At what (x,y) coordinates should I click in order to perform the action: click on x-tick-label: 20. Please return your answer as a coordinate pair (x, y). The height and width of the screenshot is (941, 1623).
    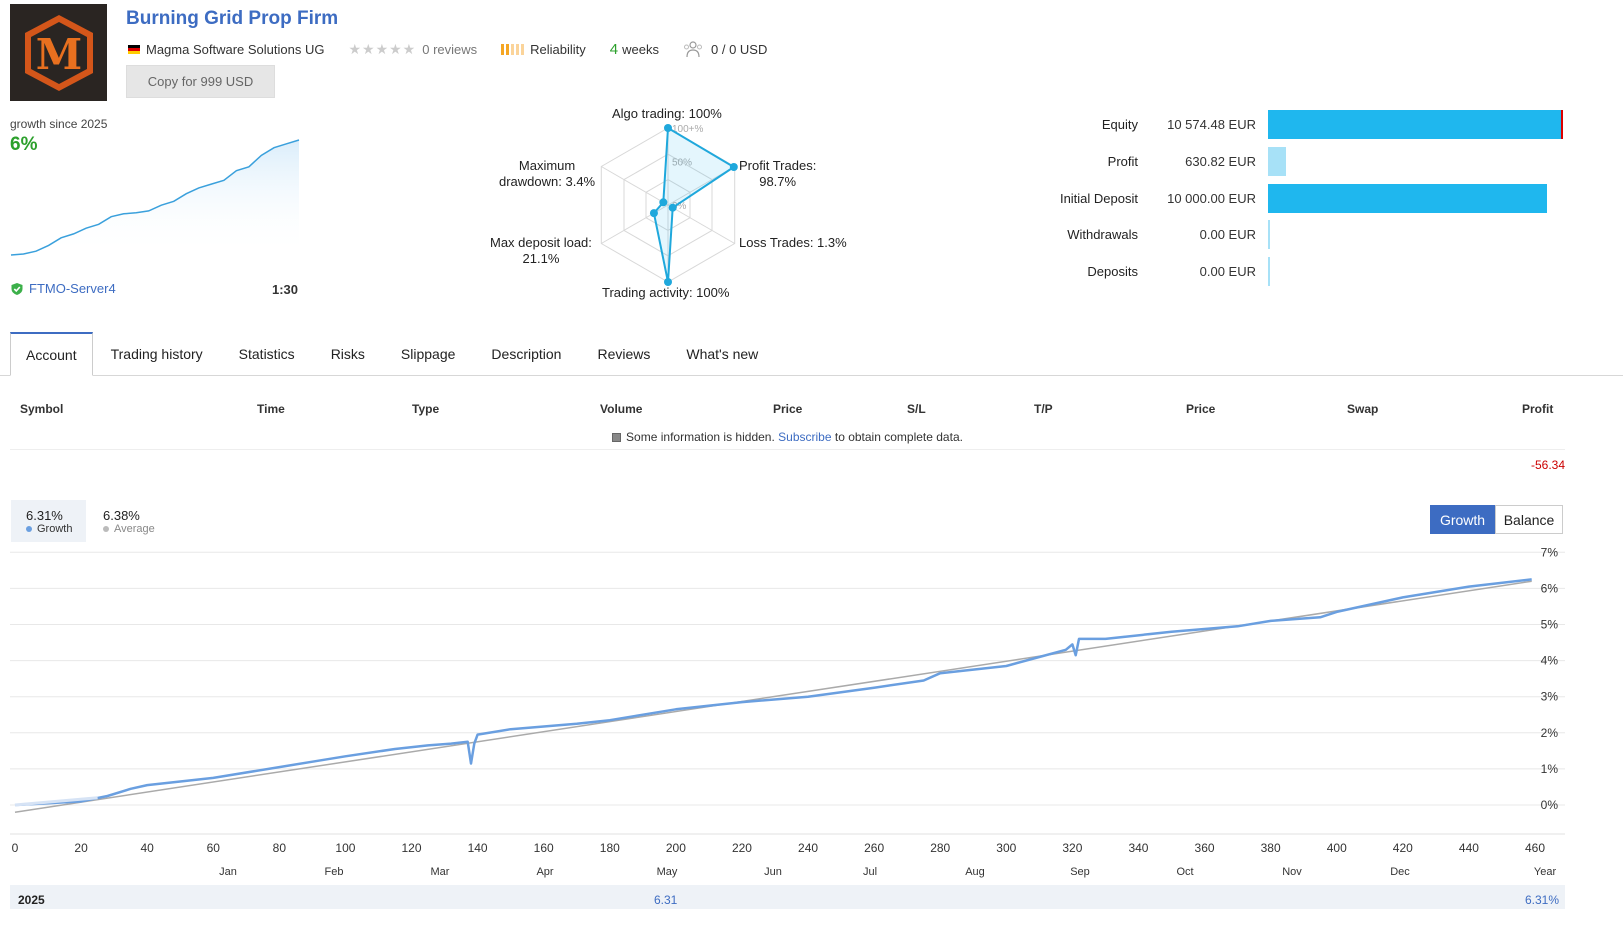
    Looking at the image, I should click on (81, 848).